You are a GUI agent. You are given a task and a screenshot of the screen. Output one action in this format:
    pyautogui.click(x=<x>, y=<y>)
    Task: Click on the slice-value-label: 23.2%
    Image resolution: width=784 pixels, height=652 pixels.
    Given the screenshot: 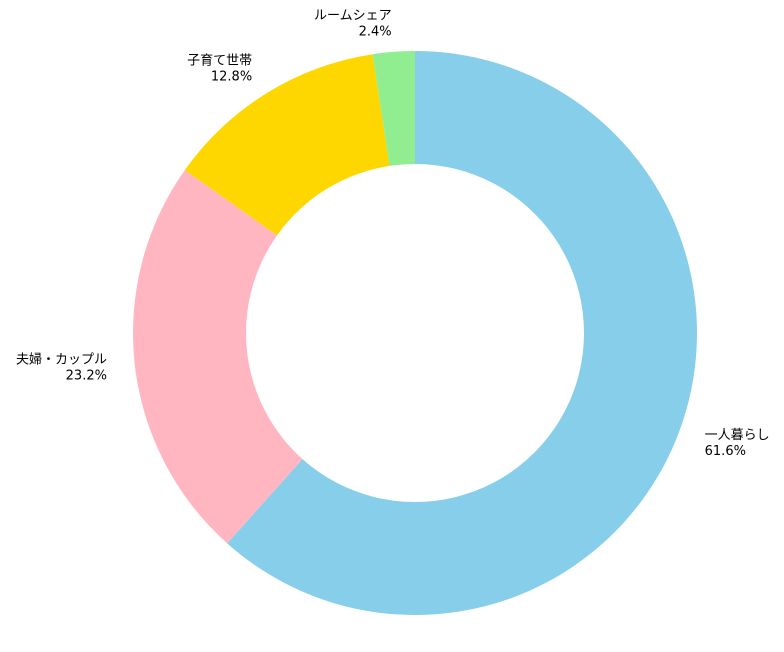 What is the action you would take?
    pyautogui.click(x=86, y=375)
    